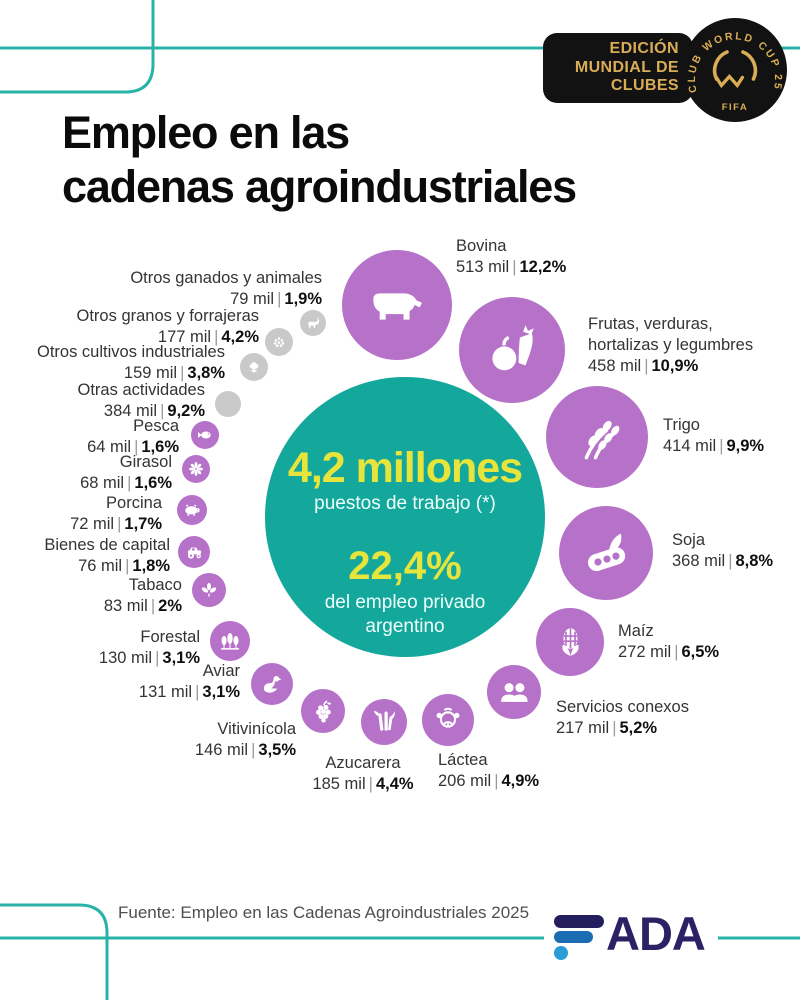 The width and height of the screenshot is (800, 1000). Describe the element at coordinates (489, 781) in the screenshot. I see `category-value: 206 mil | 4,9%` at that location.